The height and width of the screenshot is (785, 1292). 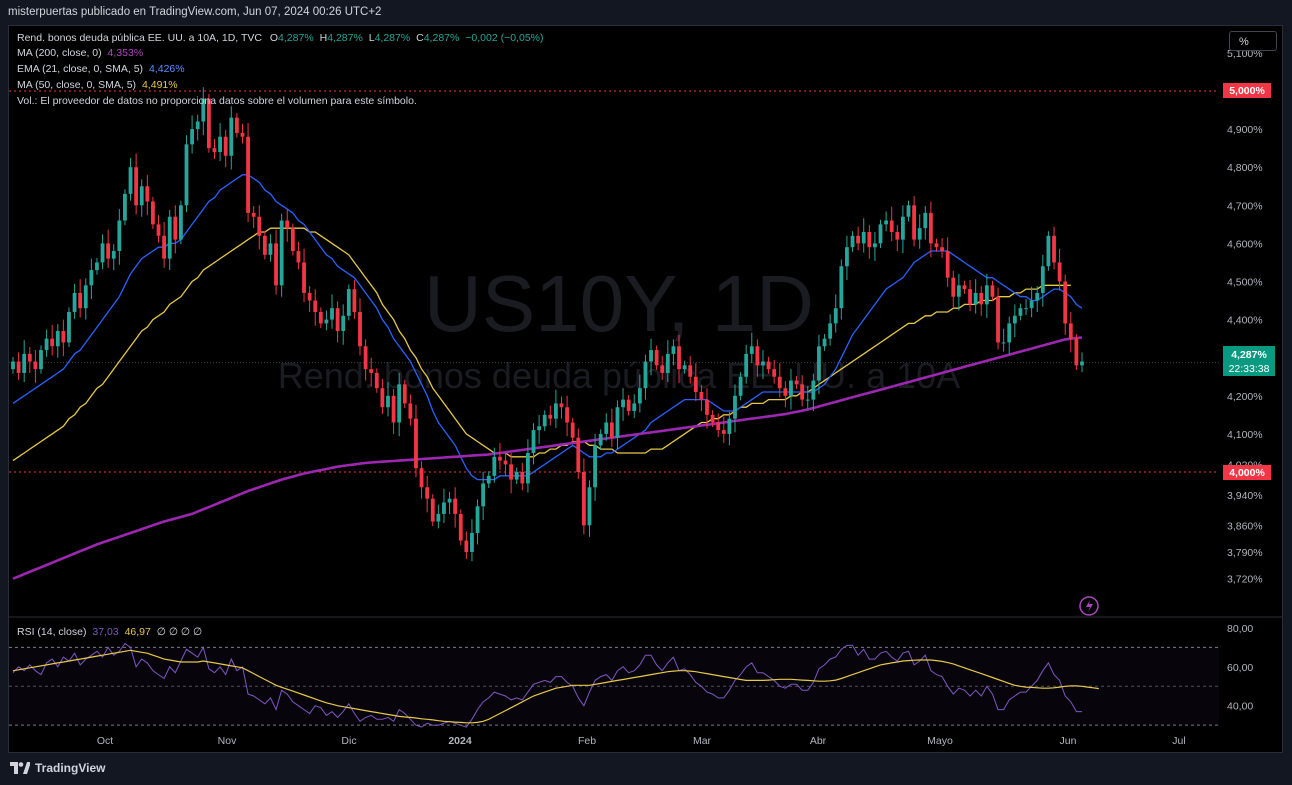 I want to click on legend-ema21: EMA (21, close, 0, SMA, 5) 4,426%, so click(x=101, y=69).